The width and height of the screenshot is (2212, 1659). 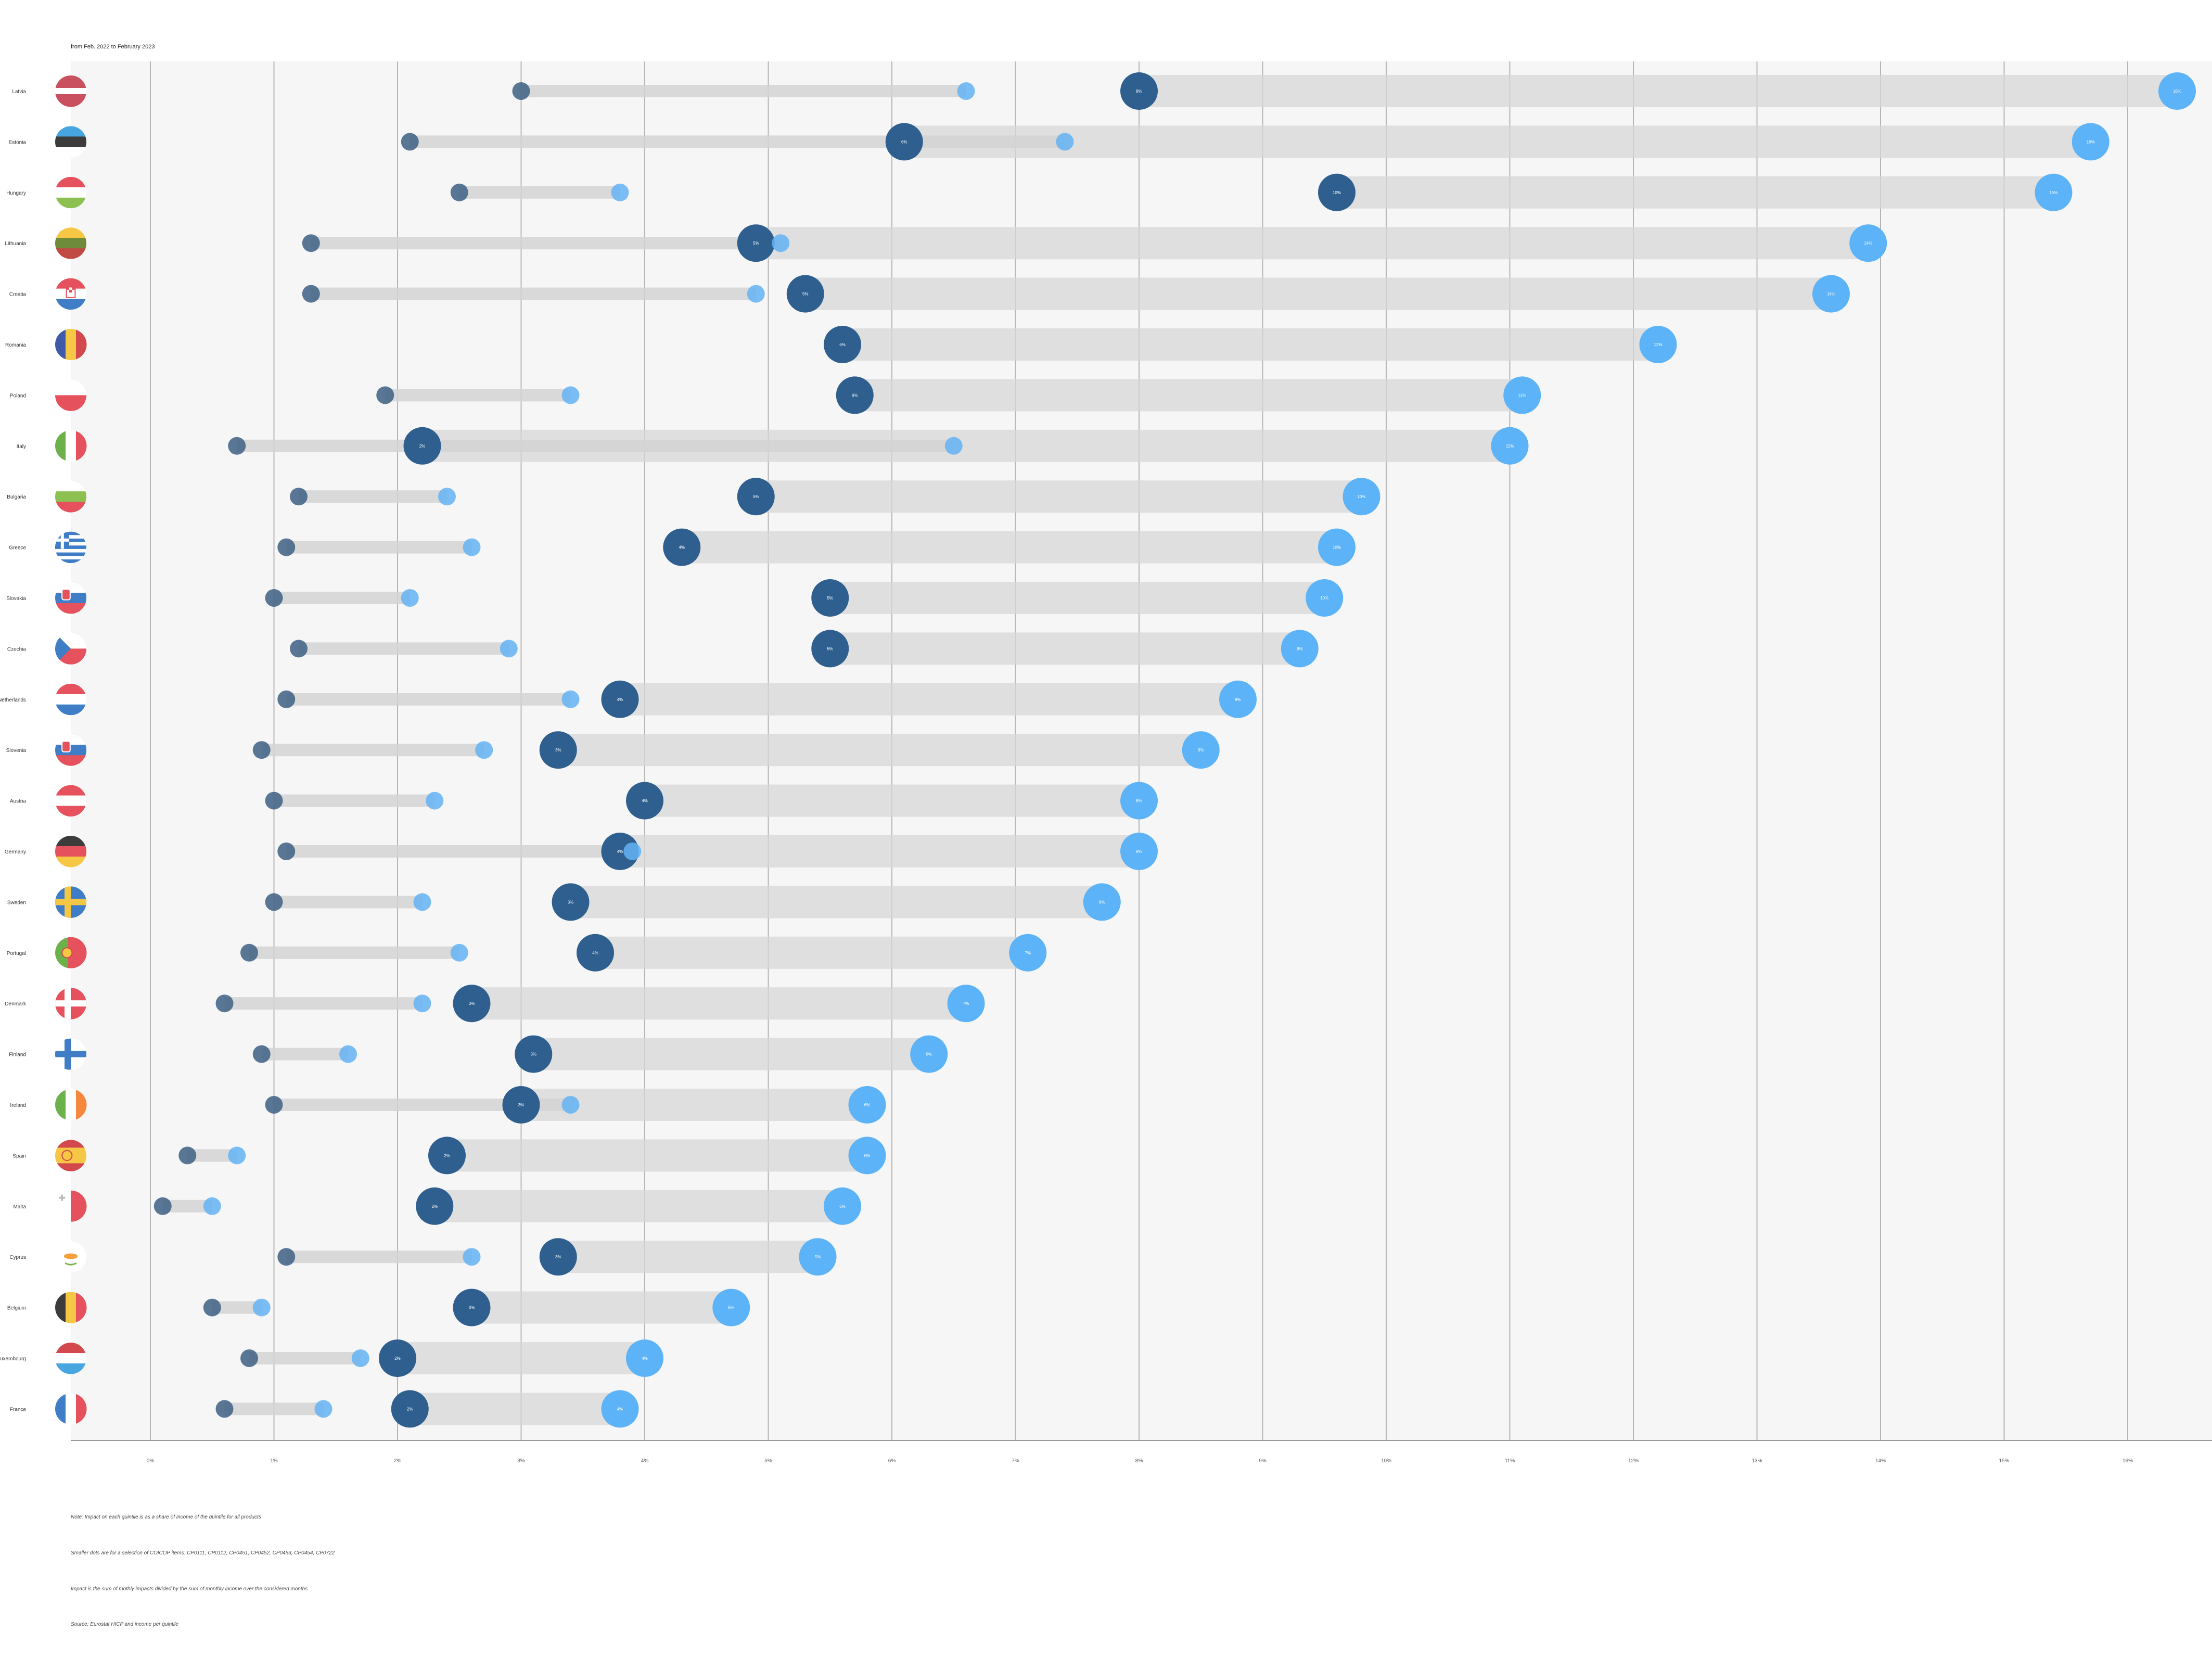 I want to click on all-products-q1-label: 9%, so click(x=1201, y=750).